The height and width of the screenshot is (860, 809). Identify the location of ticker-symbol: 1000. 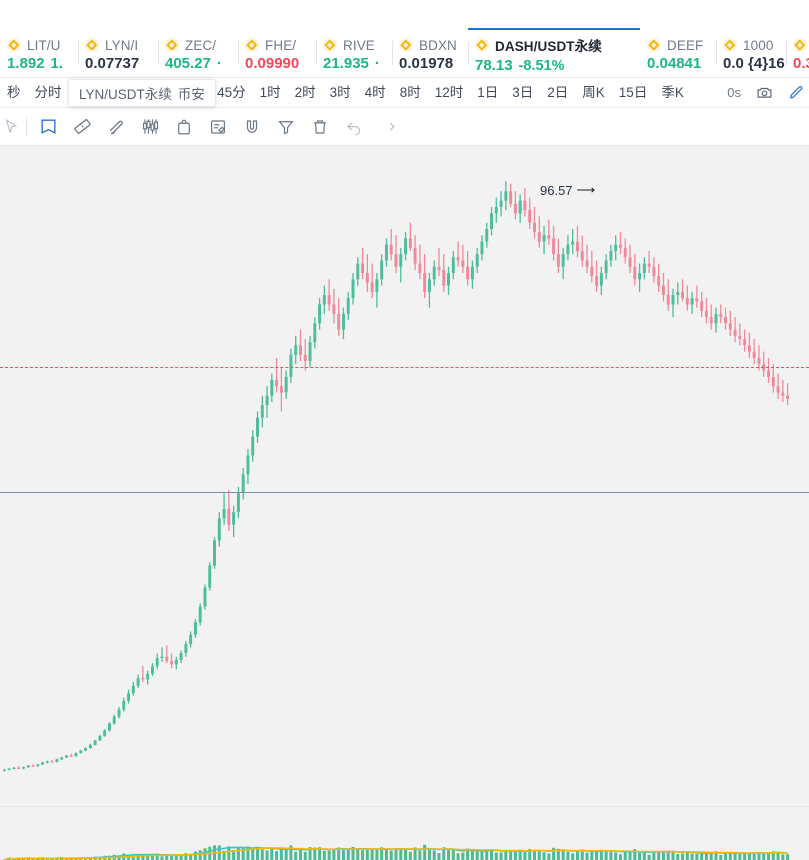
(758, 45).